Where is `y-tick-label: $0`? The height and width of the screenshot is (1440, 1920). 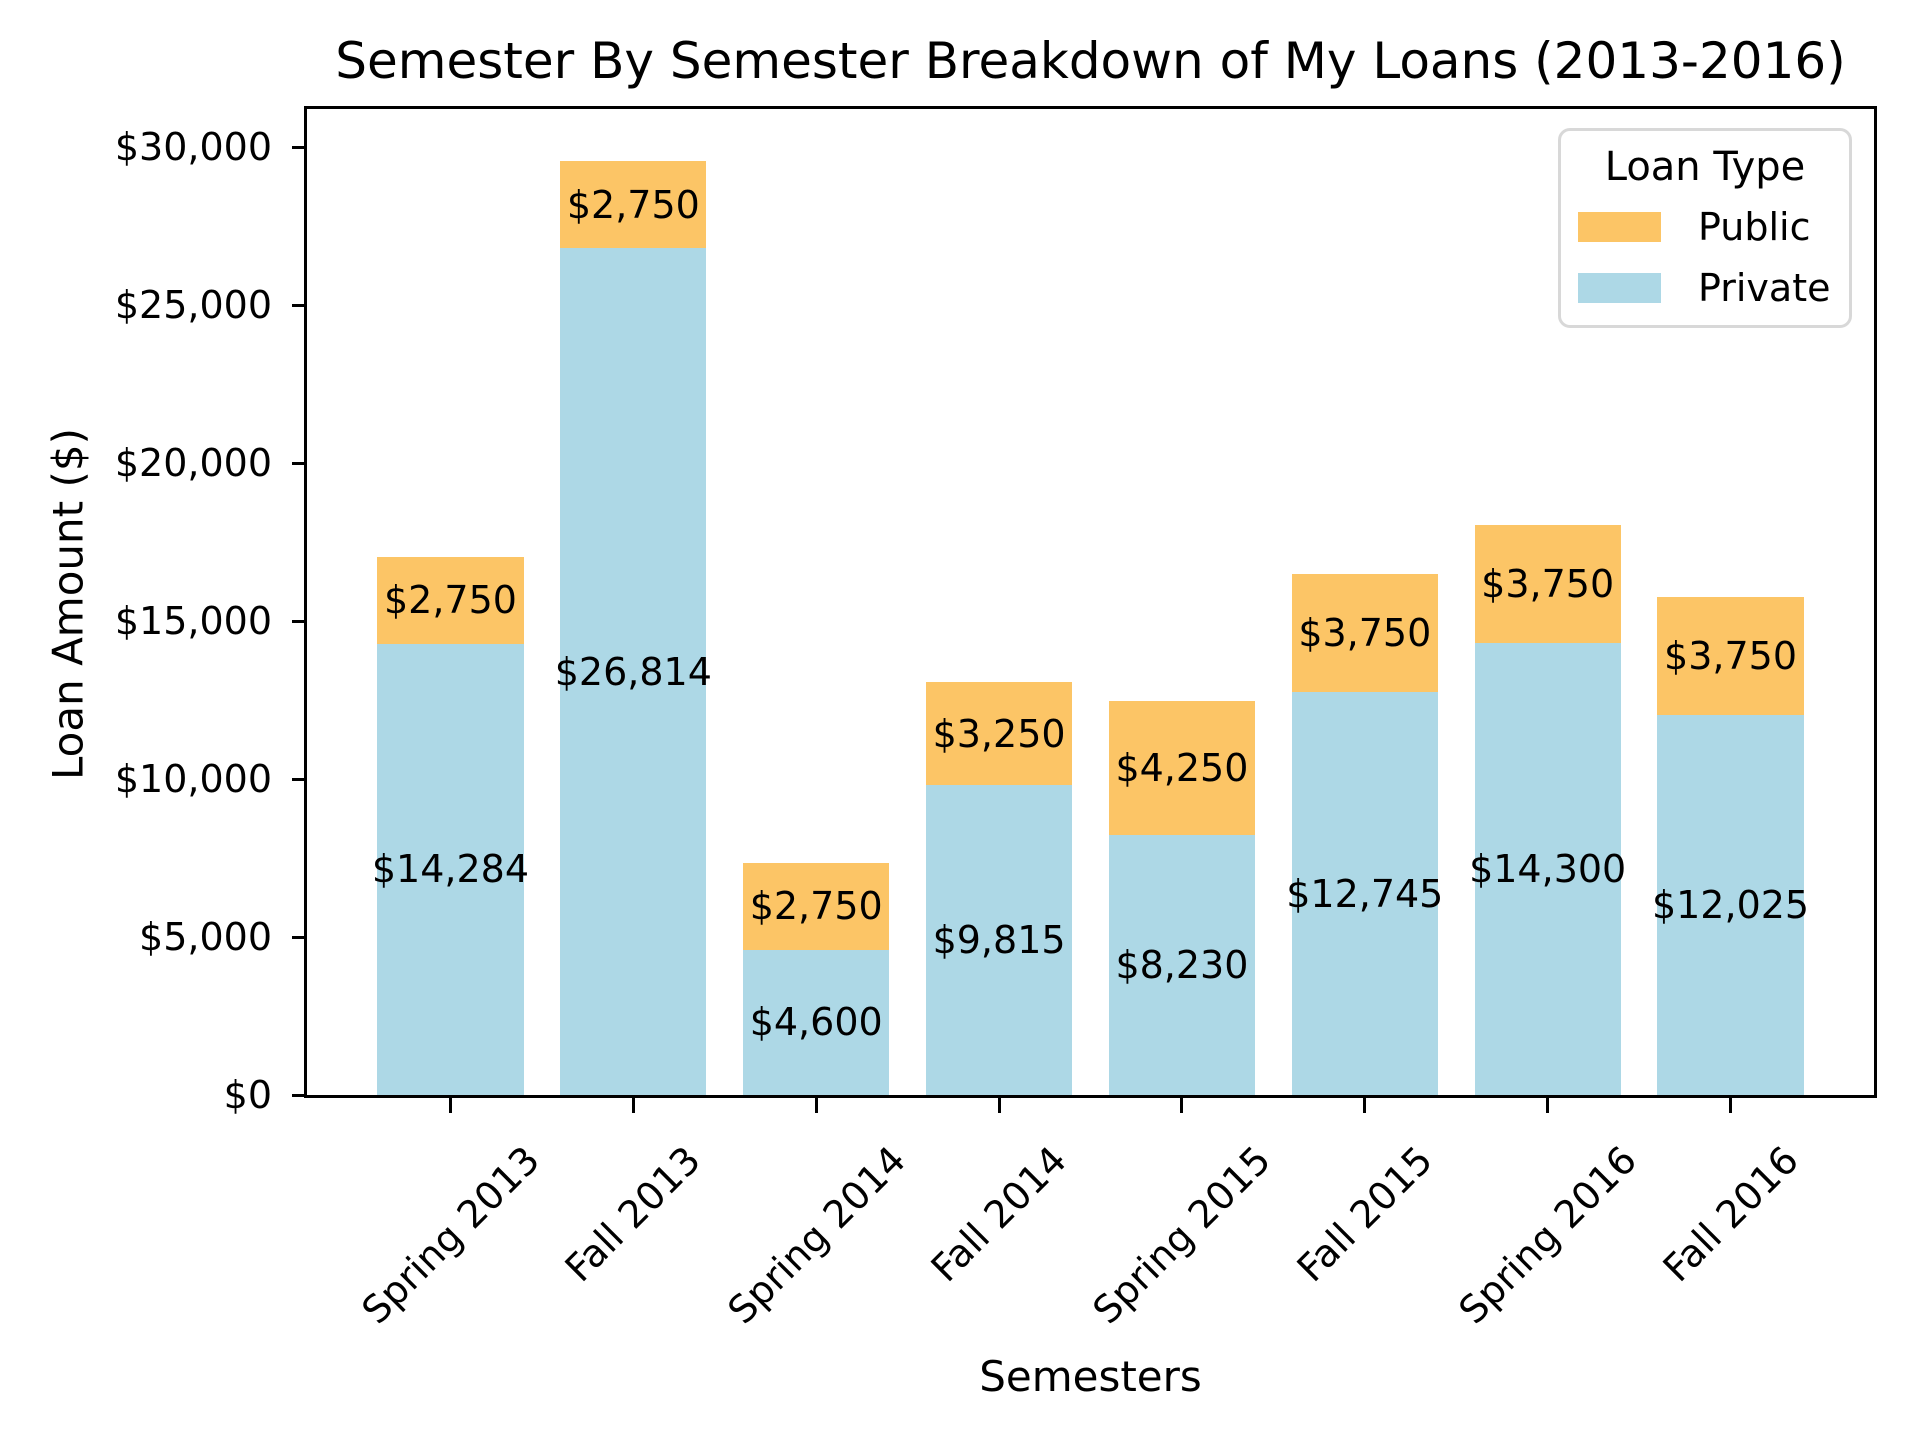 y-tick-label: $0 is located at coordinates (247, 1095).